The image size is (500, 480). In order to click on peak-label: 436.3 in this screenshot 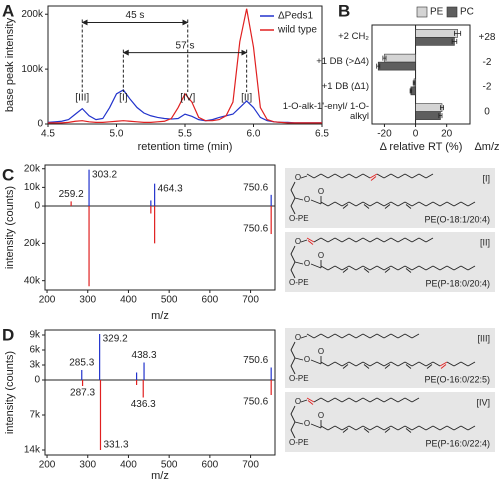, I will do `click(143, 404)`.